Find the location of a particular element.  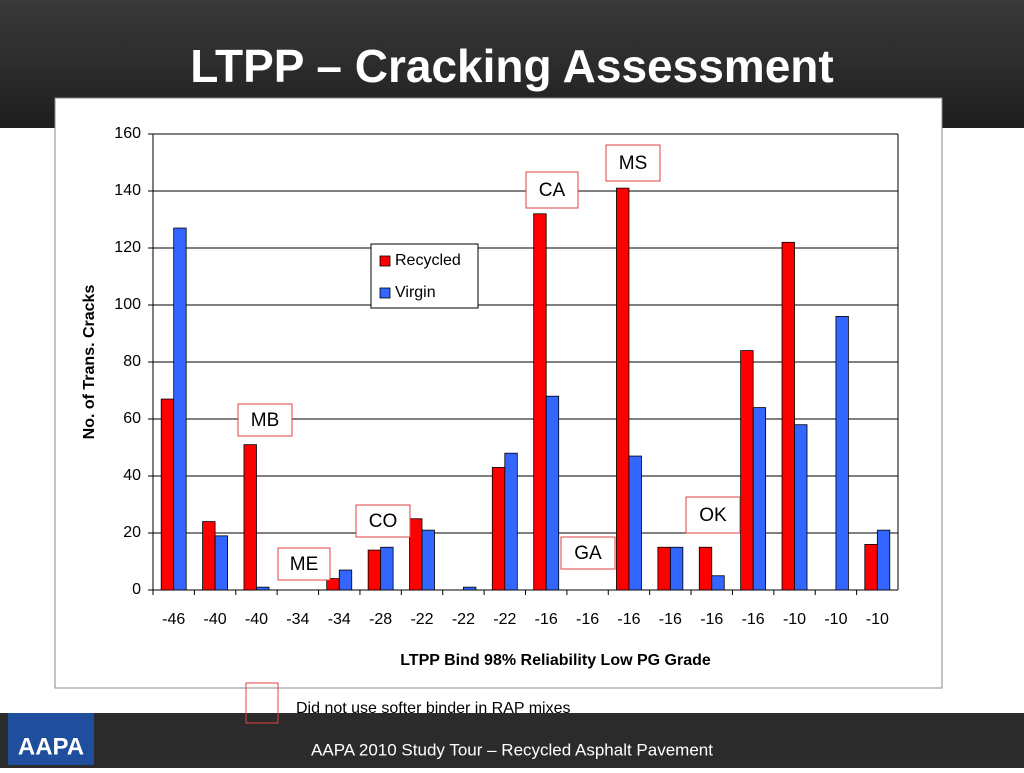

y-tick-label: 80 is located at coordinates (132, 361).